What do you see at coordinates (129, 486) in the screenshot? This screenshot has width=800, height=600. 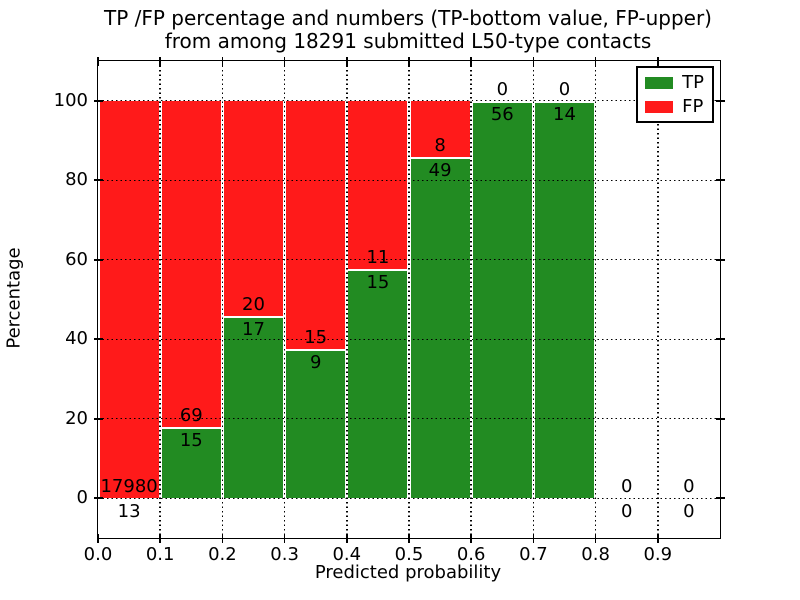 I see `value-label-fp-0: 17980` at bounding box center [129, 486].